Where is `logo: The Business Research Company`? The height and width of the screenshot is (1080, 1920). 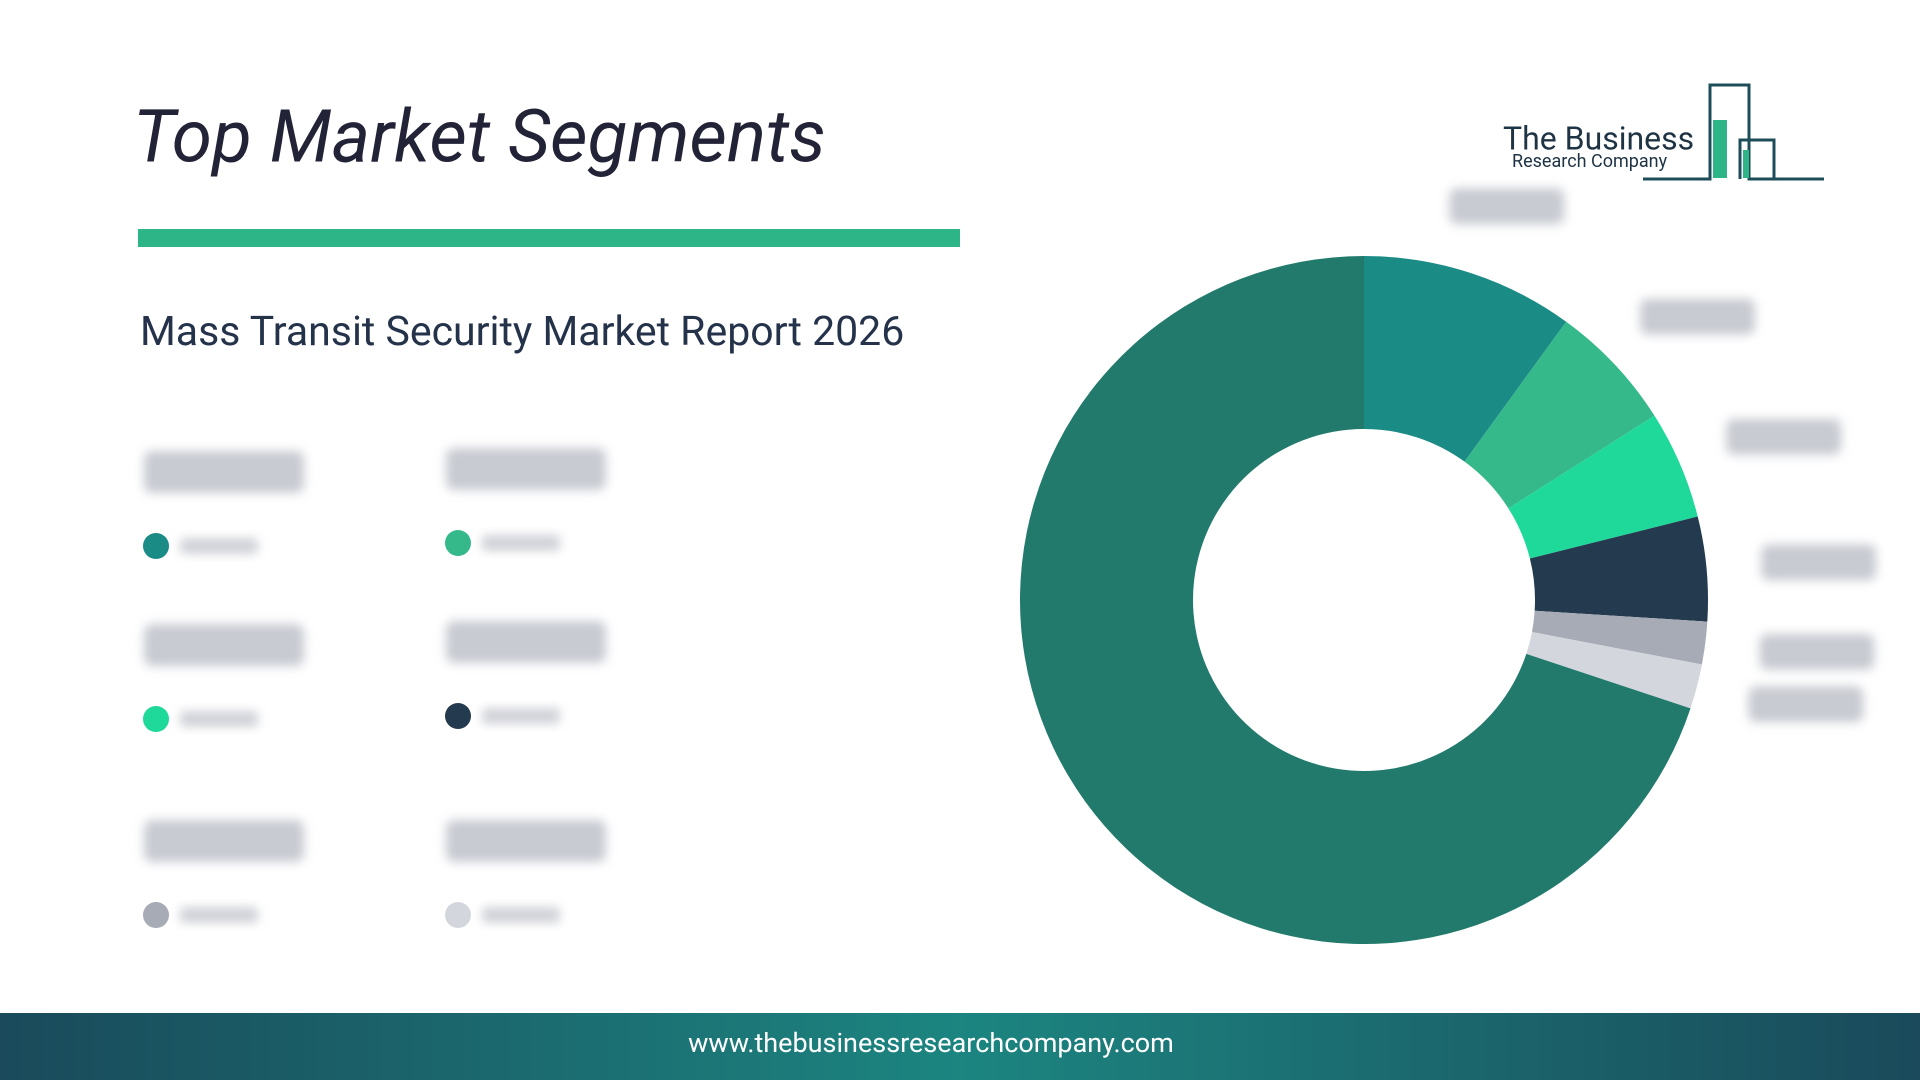 logo: The Business Research Company is located at coordinates (1663, 132).